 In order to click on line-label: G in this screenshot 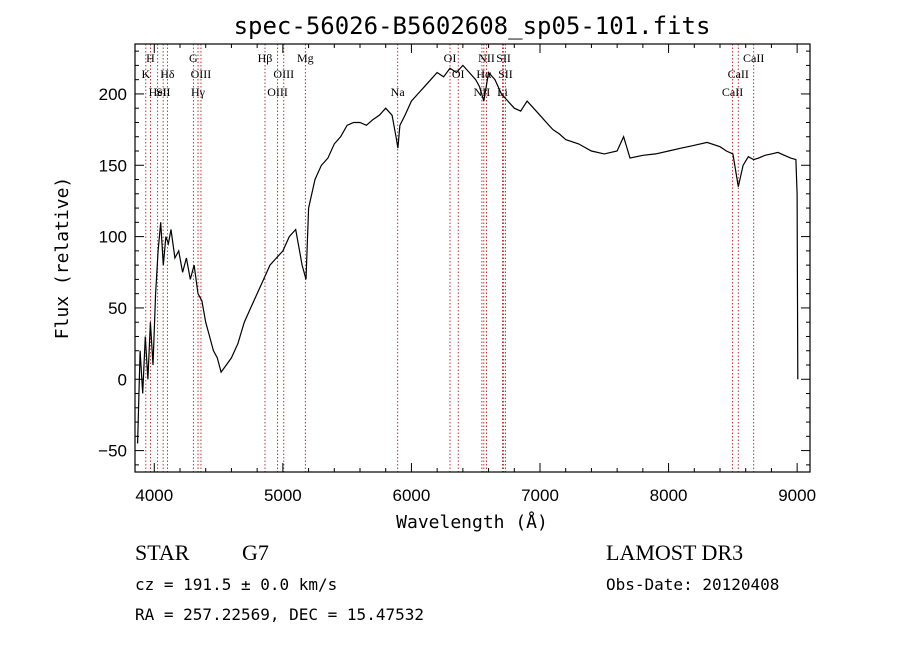, I will do `click(193, 58)`.